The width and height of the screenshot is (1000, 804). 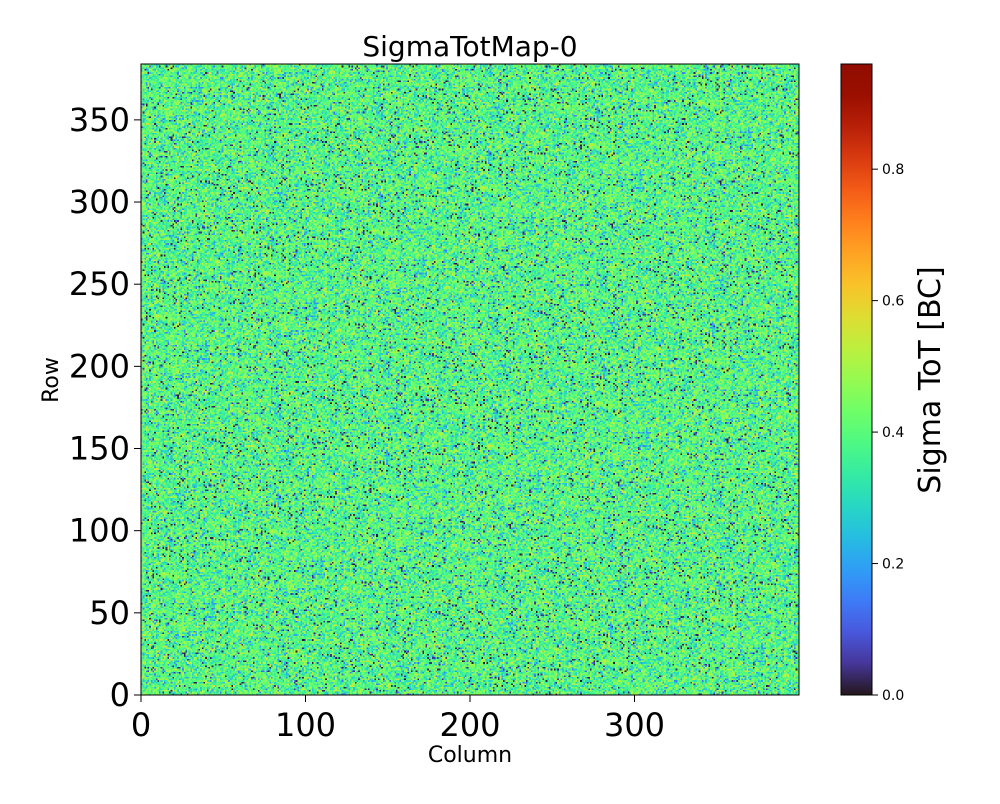 I want to click on y-tick-label: 350, so click(x=99, y=120).